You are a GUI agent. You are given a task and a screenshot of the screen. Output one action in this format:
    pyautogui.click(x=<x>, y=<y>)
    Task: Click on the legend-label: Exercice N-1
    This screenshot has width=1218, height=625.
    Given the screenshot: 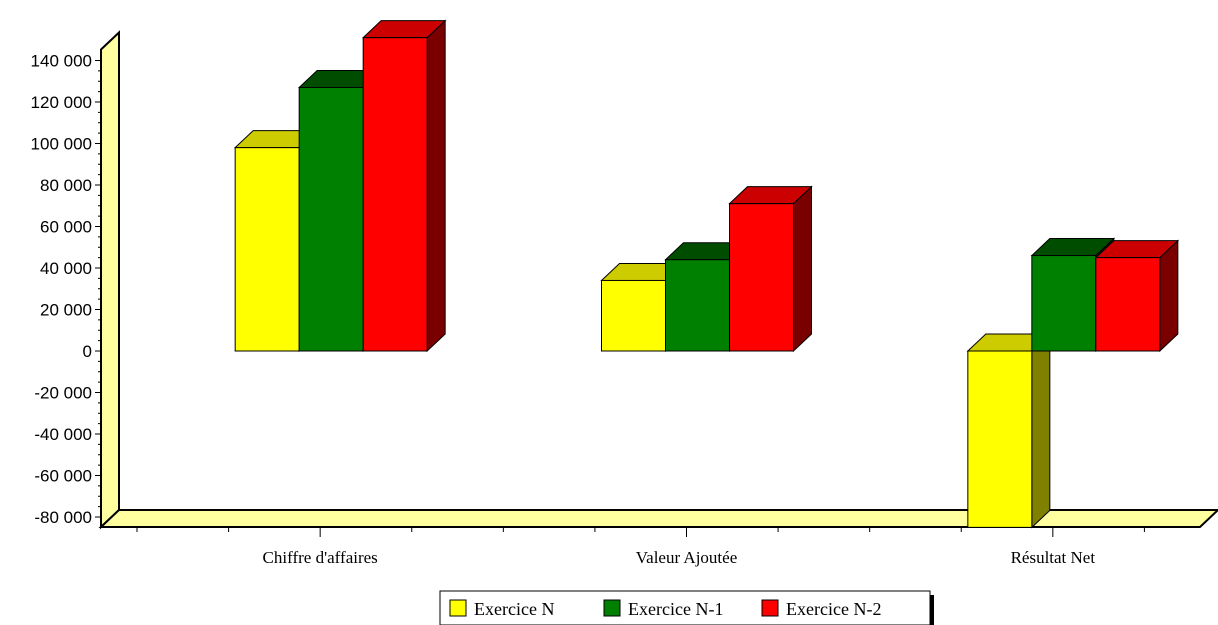 What is the action you would take?
    pyautogui.click(x=675, y=609)
    